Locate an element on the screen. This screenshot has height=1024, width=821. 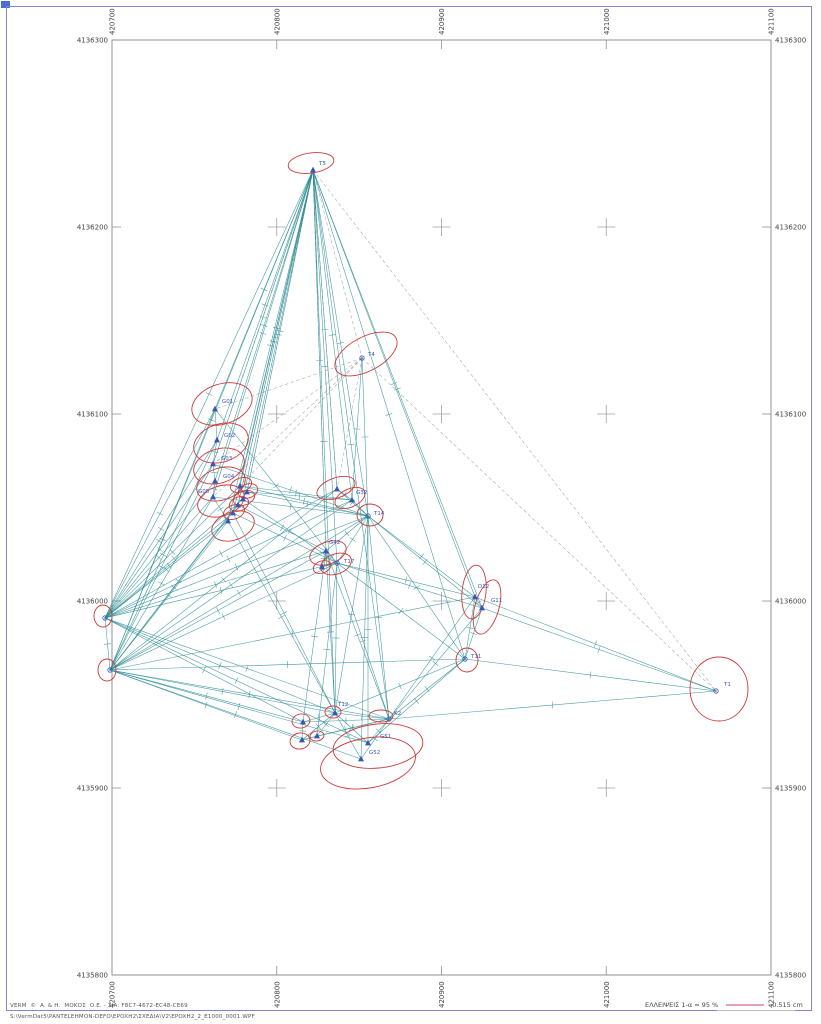
axis-label-easting-top: 420900 is located at coordinates (442, 21).